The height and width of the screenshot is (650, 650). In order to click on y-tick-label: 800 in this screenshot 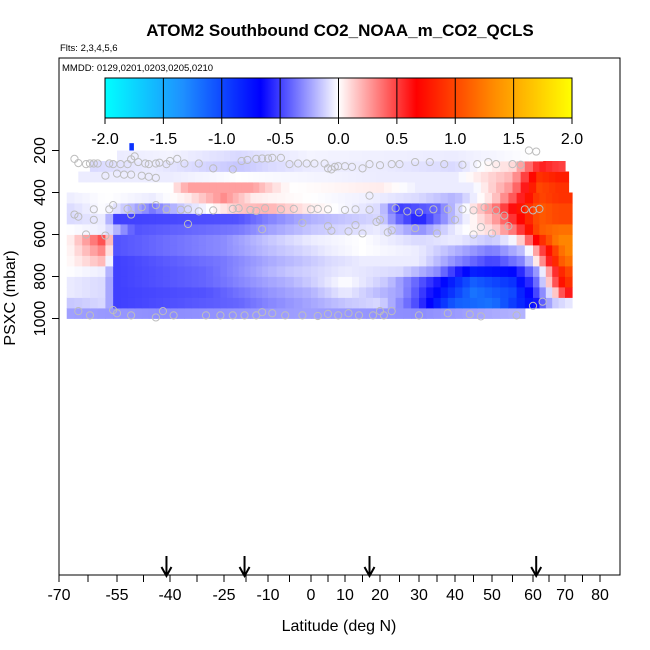, I will do `click(40, 276)`.